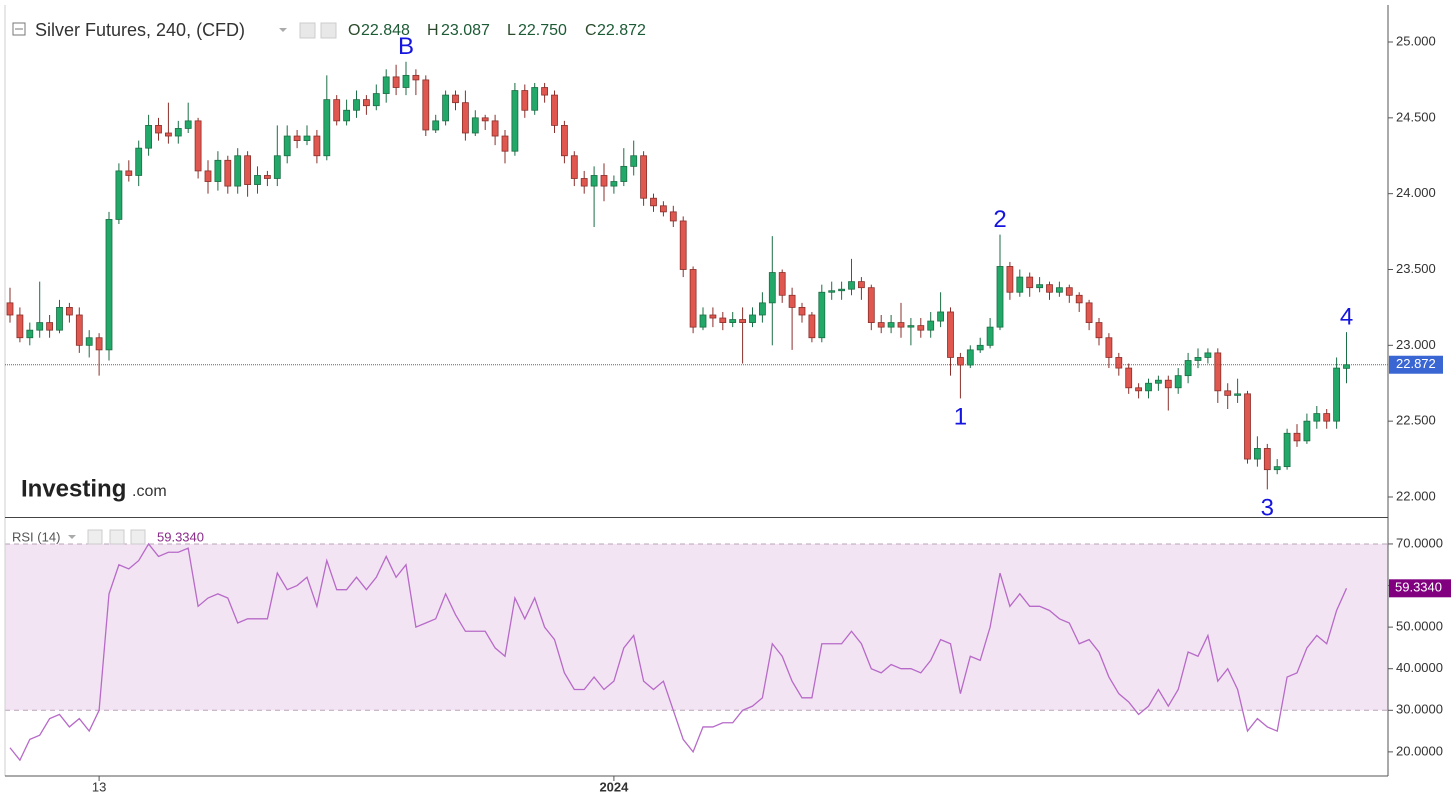  What do you see at coordinates (307, 30) in the screenshot?
I see `settings-icon` at bounding box center [307, 30].